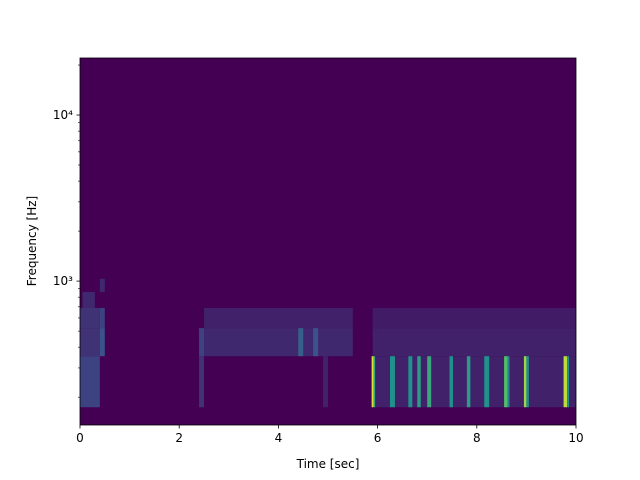 Image resolution: width=640 pixels, height=480 pixels. I want to click on x-axis-label: Time [sec], so click(328, 464).